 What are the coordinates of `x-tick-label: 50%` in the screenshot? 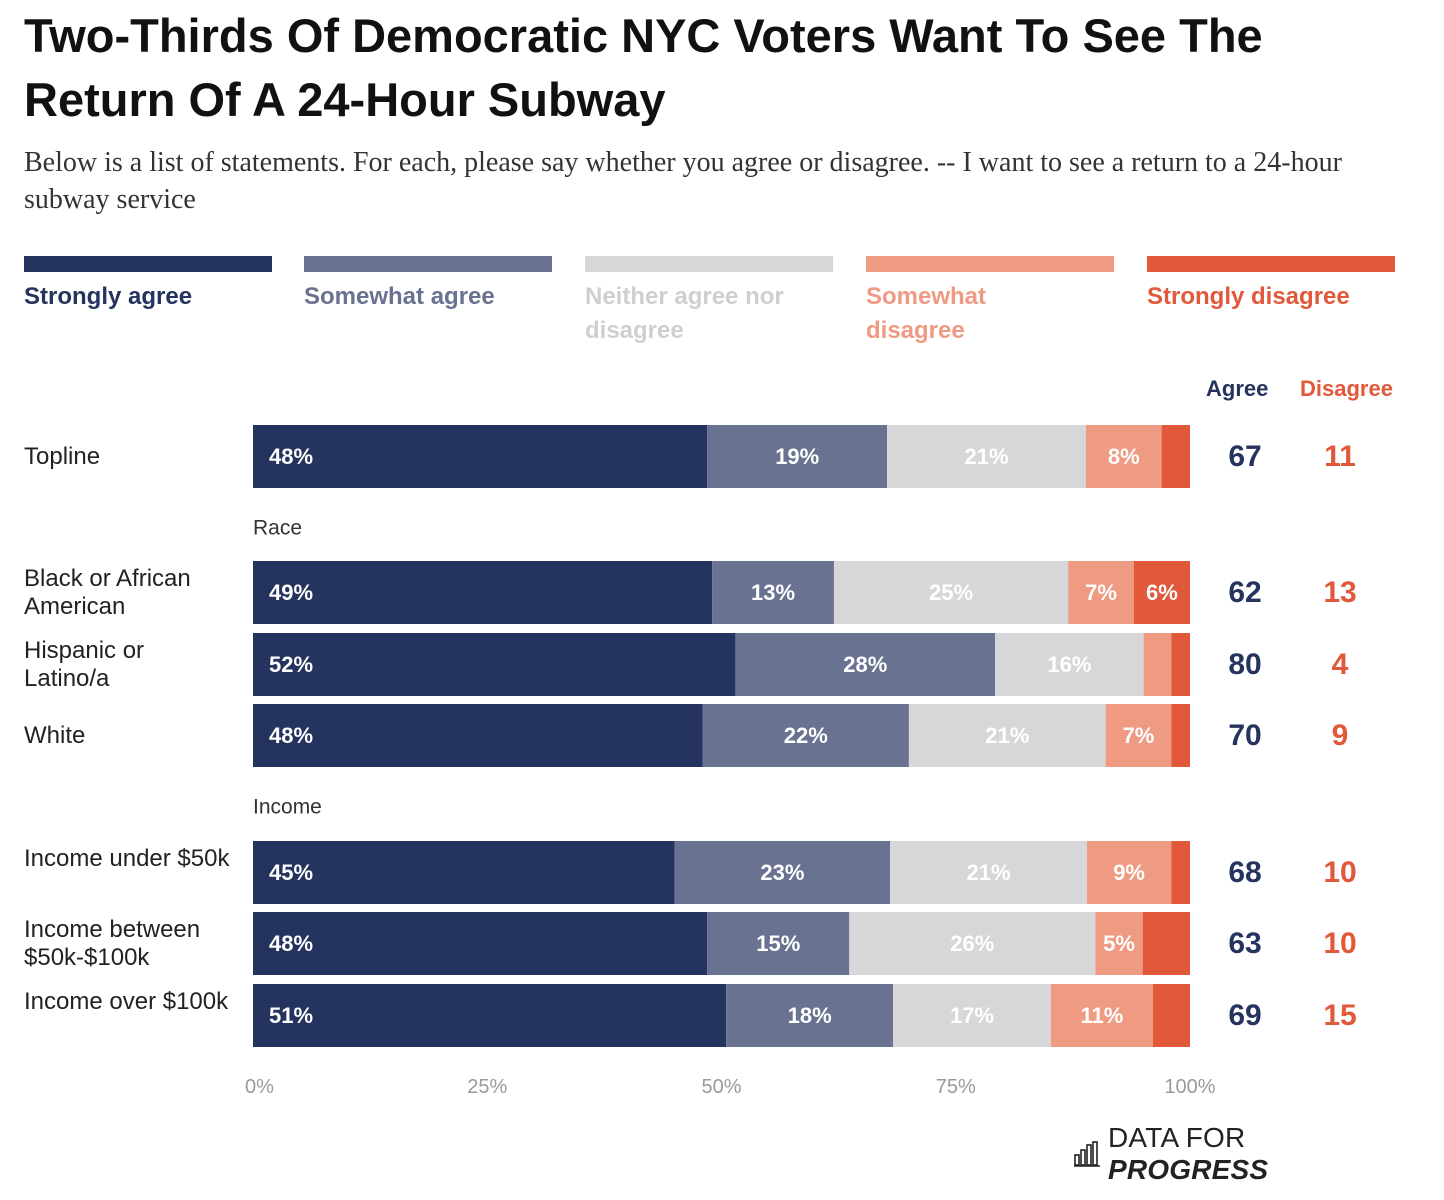 It's located at (721, 1087).